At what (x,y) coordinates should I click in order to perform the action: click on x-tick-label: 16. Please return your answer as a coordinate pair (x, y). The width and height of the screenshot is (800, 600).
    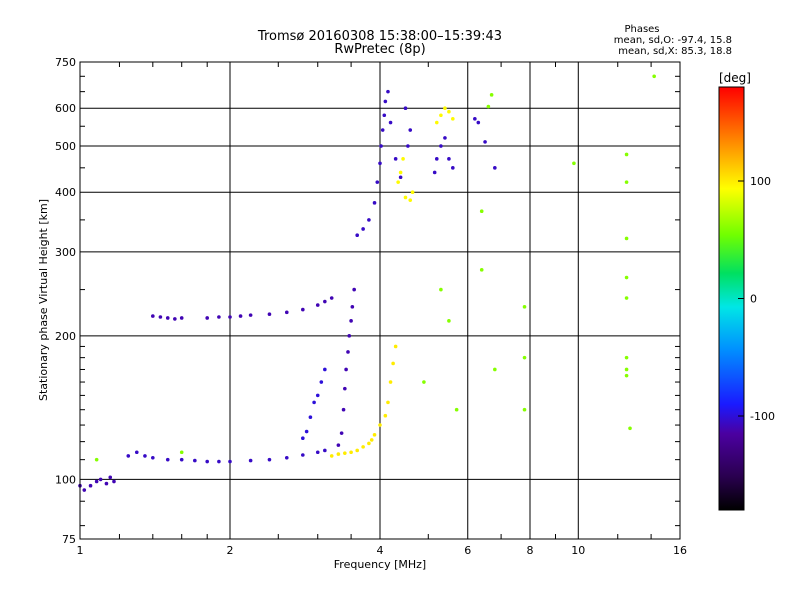
    Looking at the image, I should click on (680, 550).